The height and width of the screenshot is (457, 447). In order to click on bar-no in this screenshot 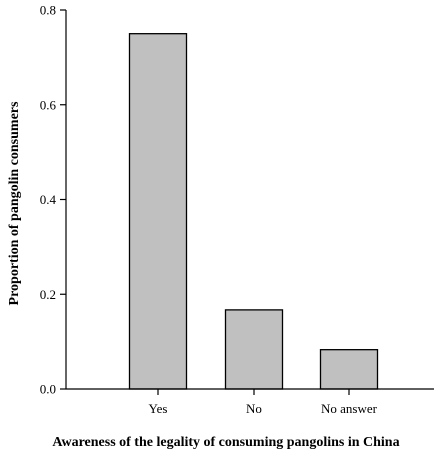, I will do `click(254, 349)`.